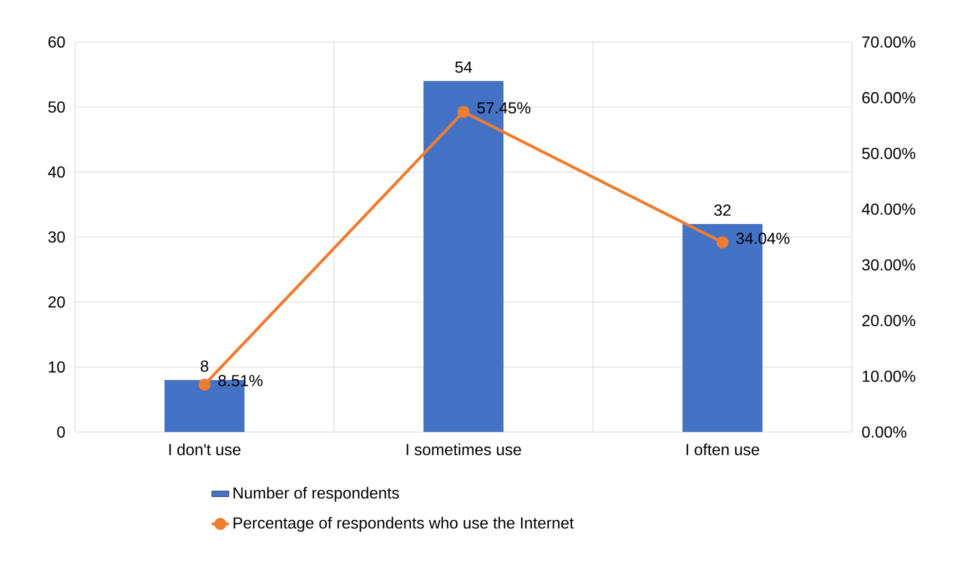 This screenshot has width=956, height=578. Describe the element at coordinates (464, 450) in the screenshot. I see `x-tick-label: I sometimes use` at that location.